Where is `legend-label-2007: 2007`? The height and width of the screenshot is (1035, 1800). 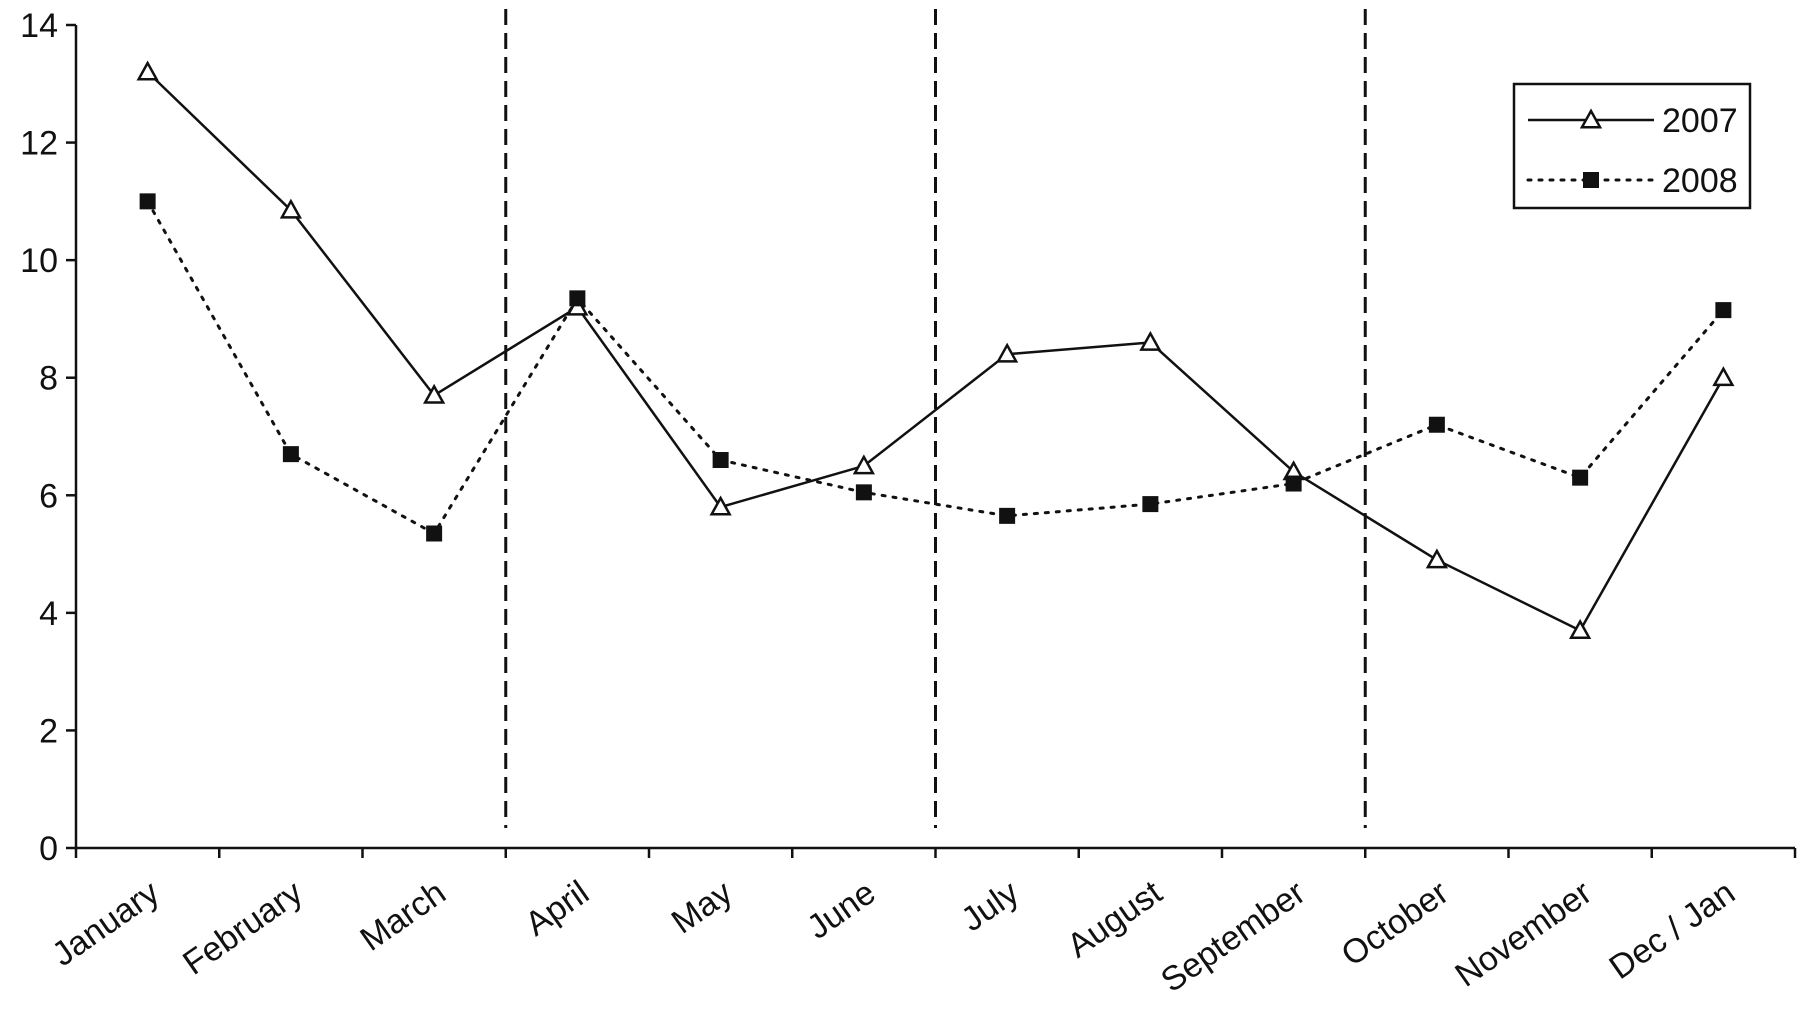 legend-label-2007: 2007 is located at coordinates (1700, 121).